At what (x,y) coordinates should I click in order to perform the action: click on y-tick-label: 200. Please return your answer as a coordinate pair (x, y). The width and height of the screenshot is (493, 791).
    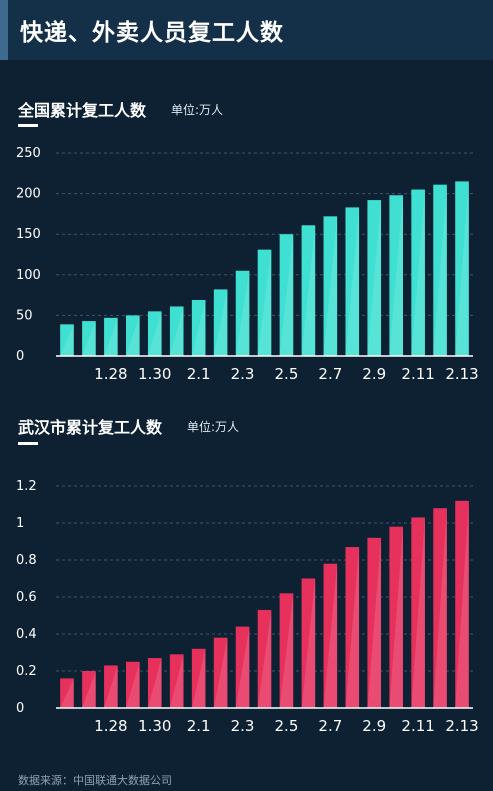
    Looking at the image, I should click on (28, 194).